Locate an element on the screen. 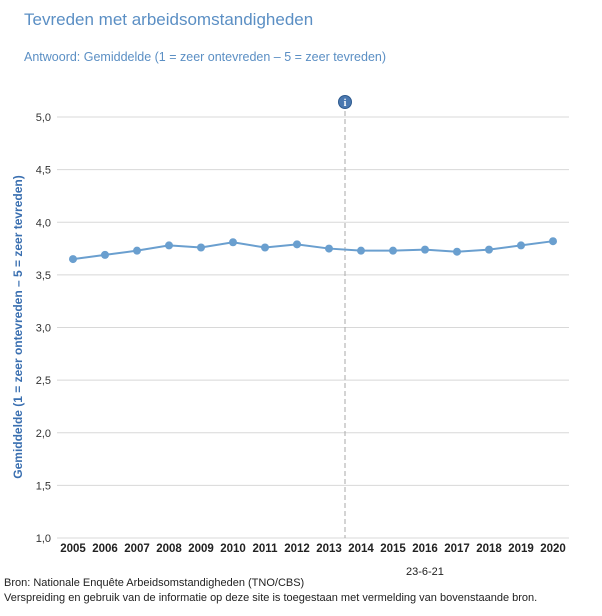  x-tick-label: 2012 is located at coordinates (297, 549).